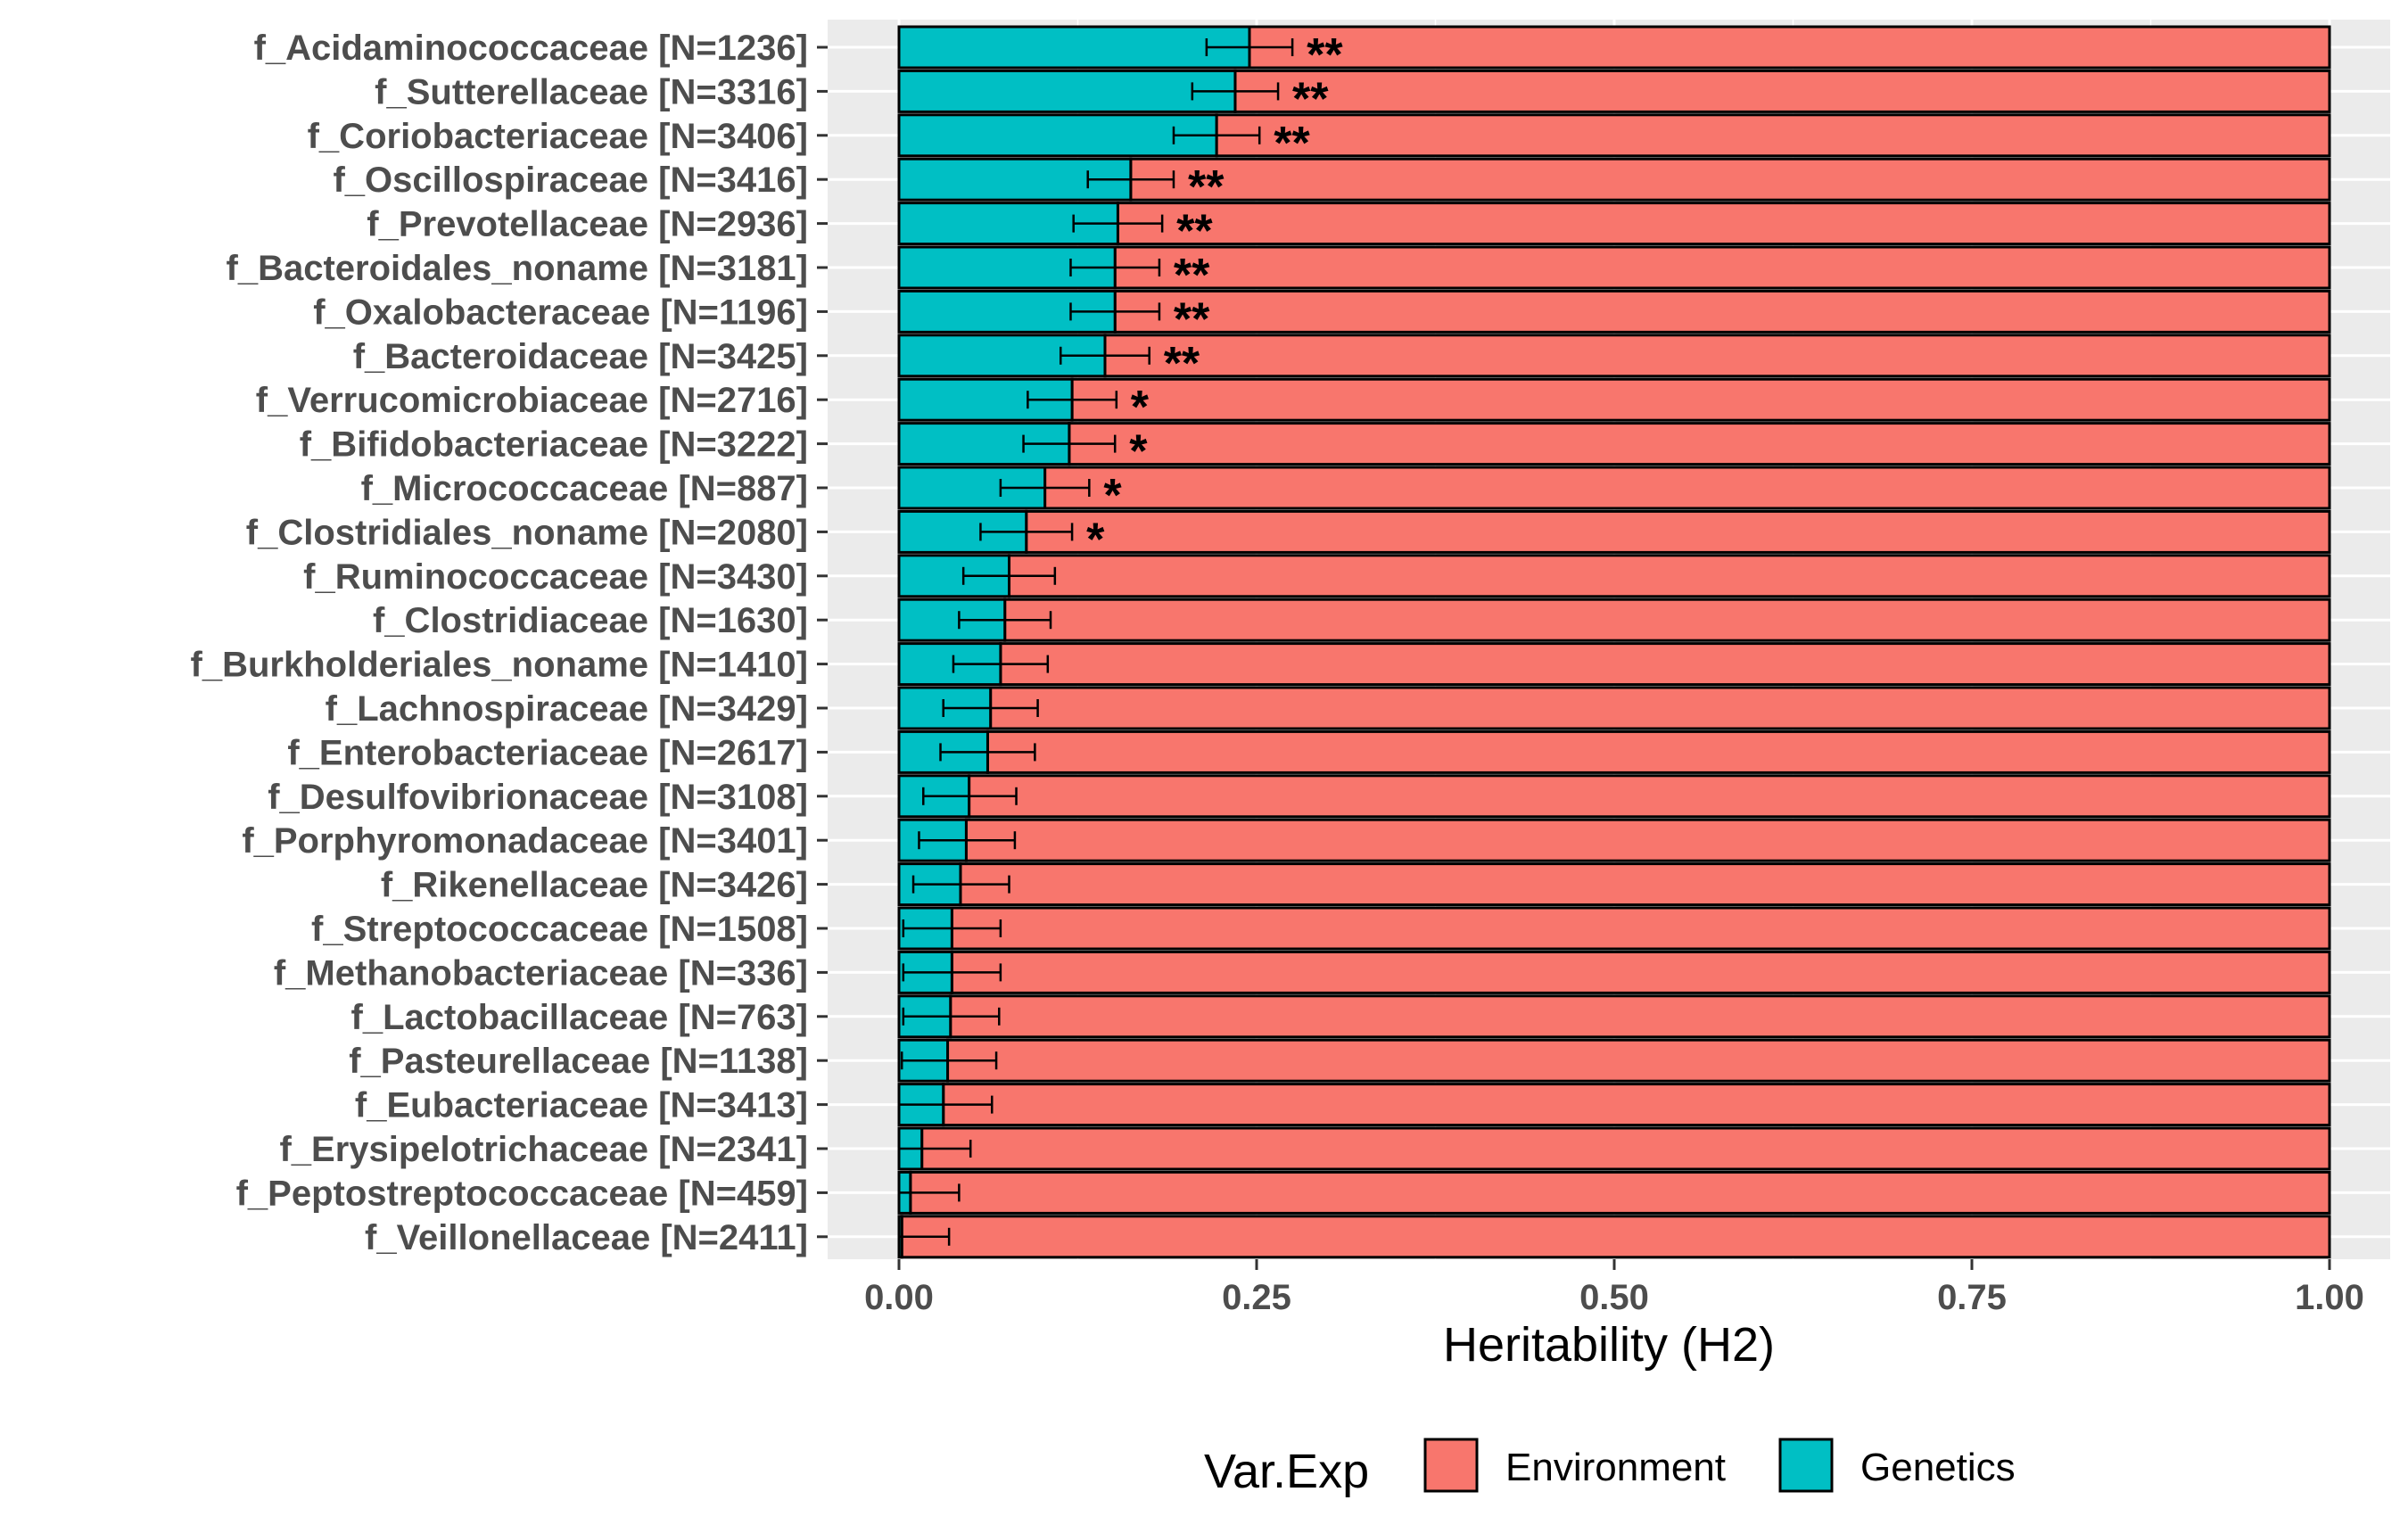 Image resolution: width=2408 pixels, height=1533 pixels. I want to click on y-tick-label: f_Lactobacillaceae [N=763], so click(579, 1018).